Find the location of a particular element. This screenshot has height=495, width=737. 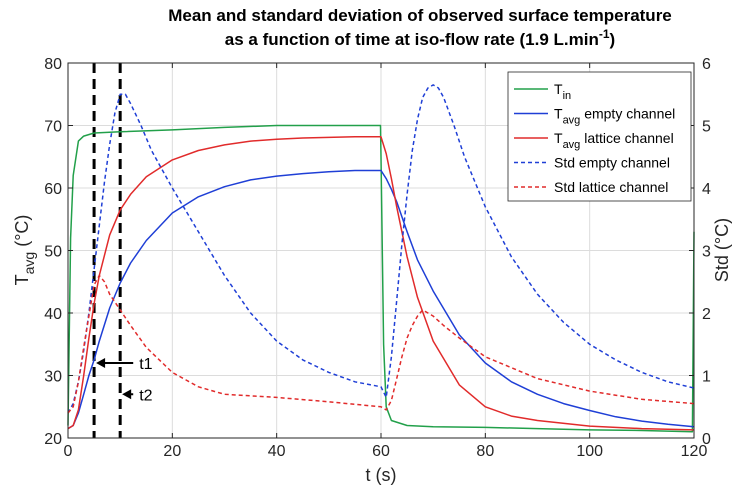

chart-title-line2-sup: -1 is located at coordinates (604, 34).